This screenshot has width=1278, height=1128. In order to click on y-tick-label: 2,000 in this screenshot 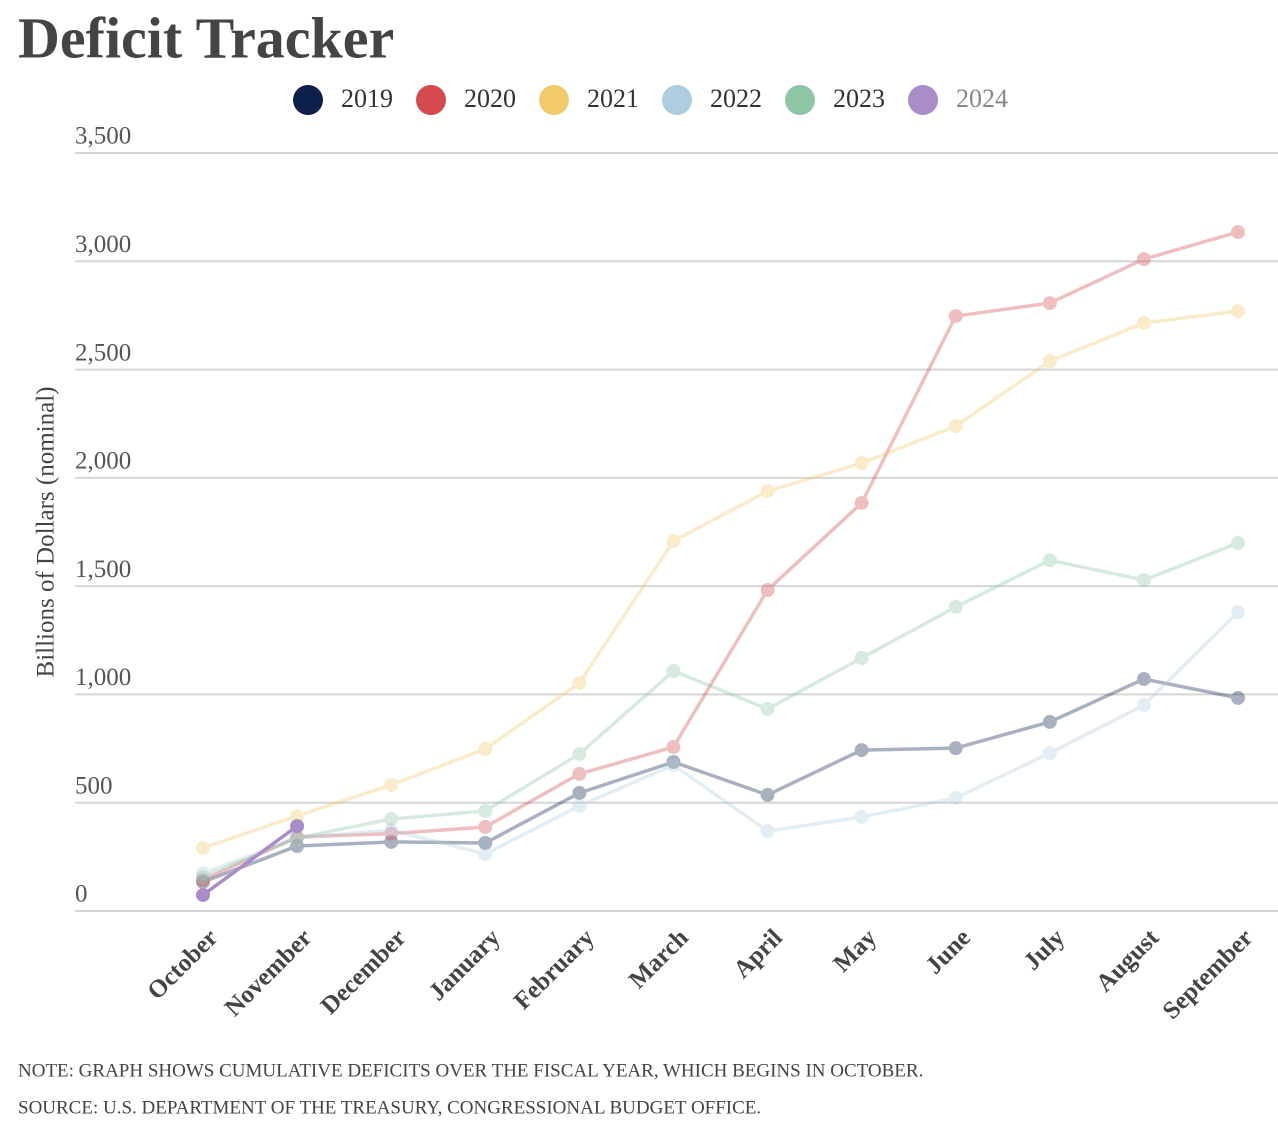, I will do `click(103, 461)`.